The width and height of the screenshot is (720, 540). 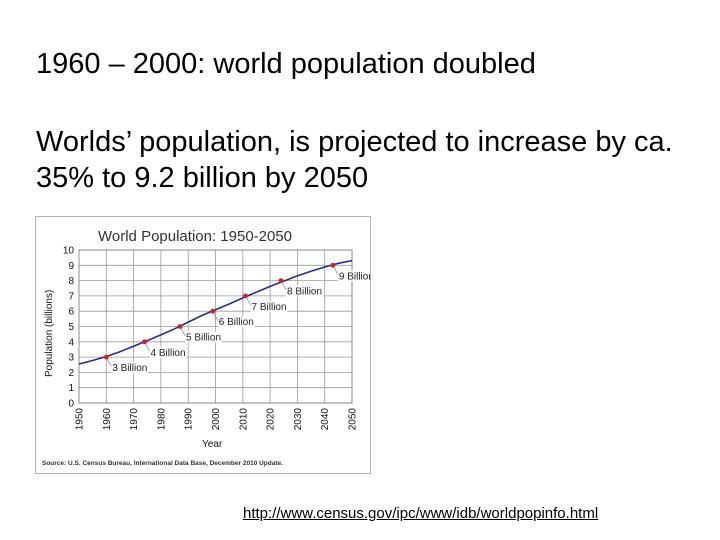 I want to click on y-tick-label: 7, so click(x=71, y=296).